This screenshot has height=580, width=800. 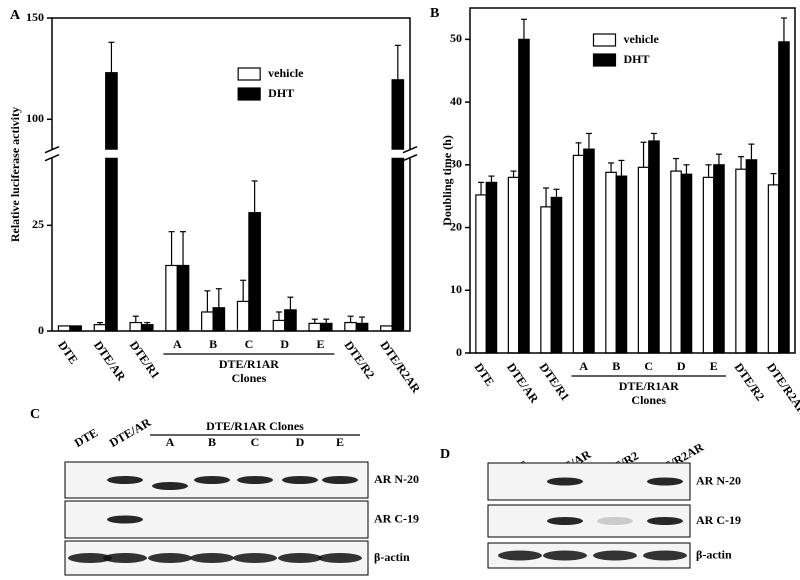 I want to click on x-tick-label: DTE/R2AR, so click(x=782, y=388).